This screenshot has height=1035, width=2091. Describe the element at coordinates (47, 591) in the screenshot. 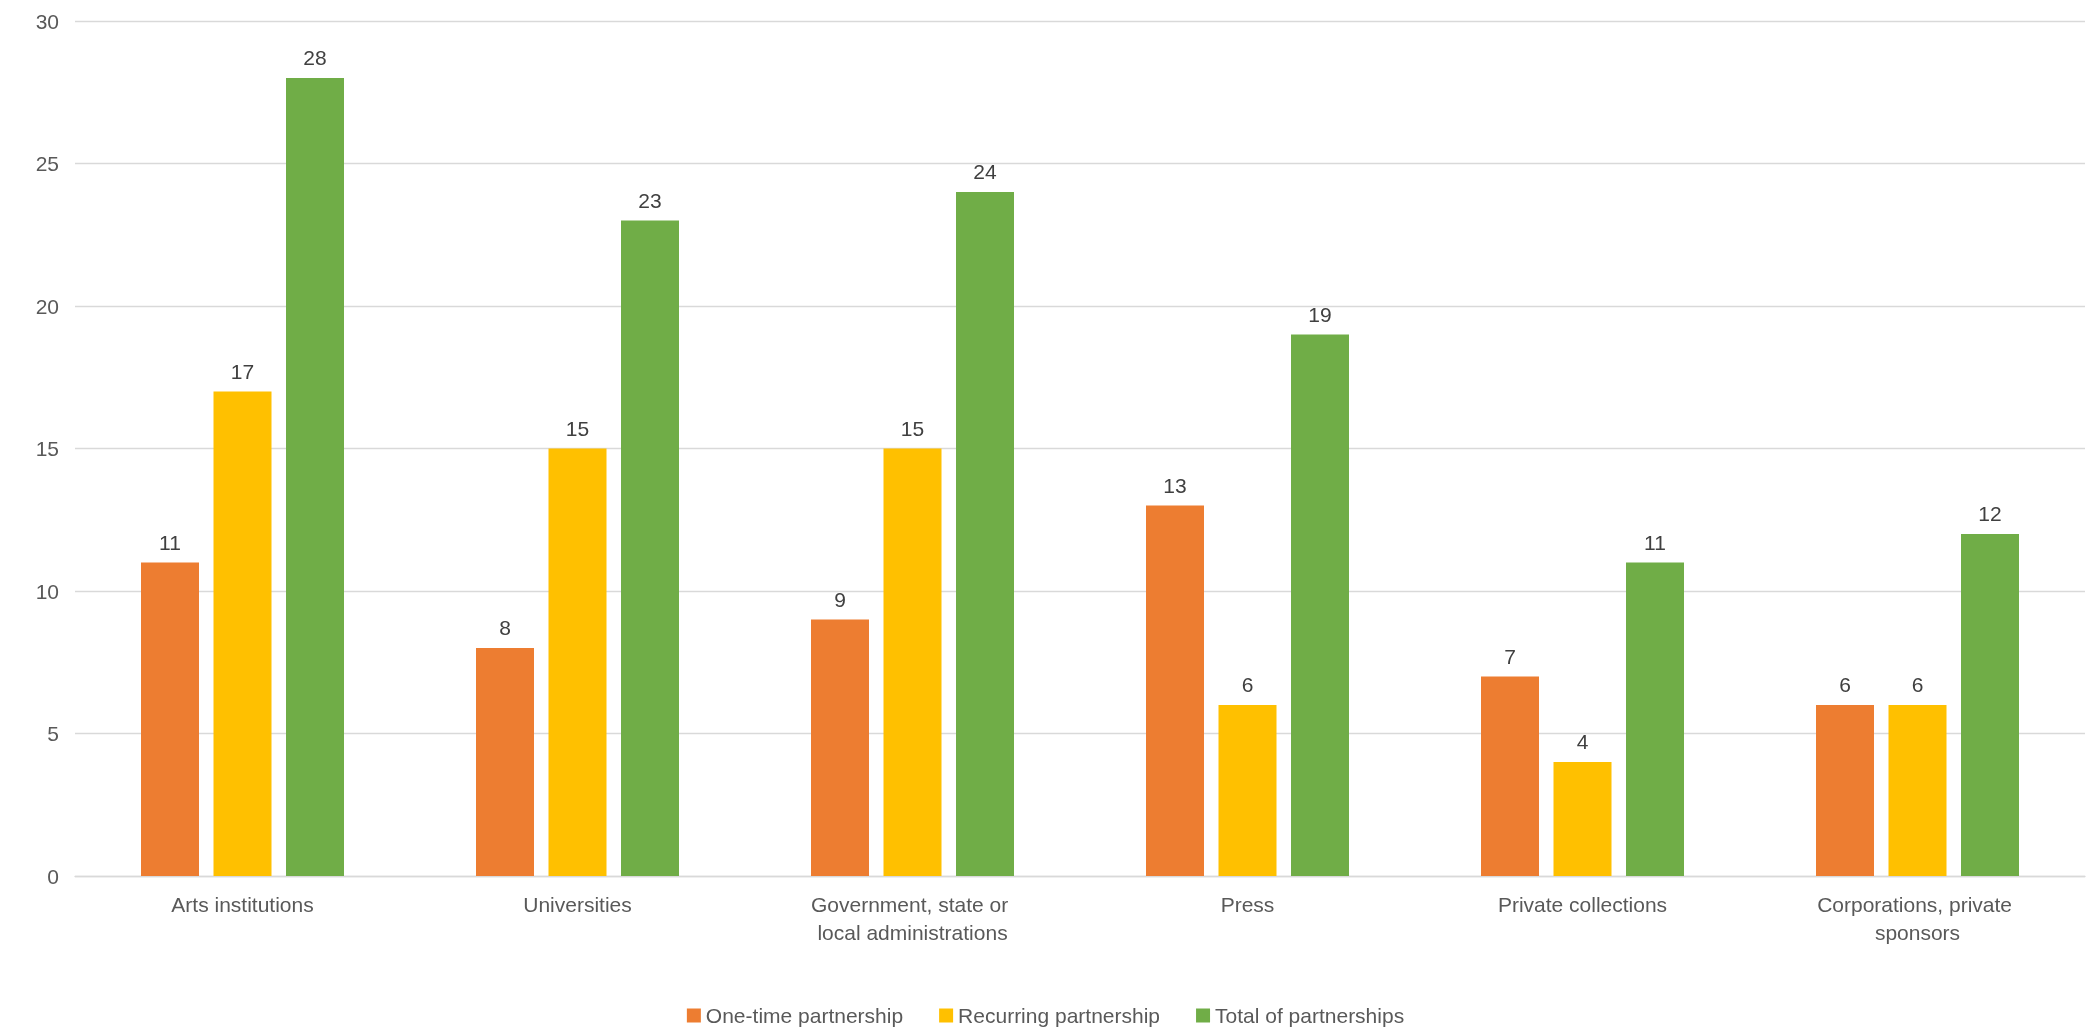

I see `y-tick-label: 10` at that location.